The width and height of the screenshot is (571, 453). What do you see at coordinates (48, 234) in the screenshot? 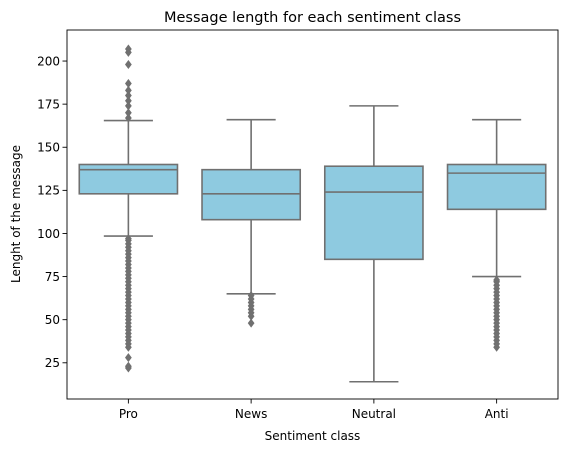
I see `y-tick-label: 100` at bounding box center [48, 234].